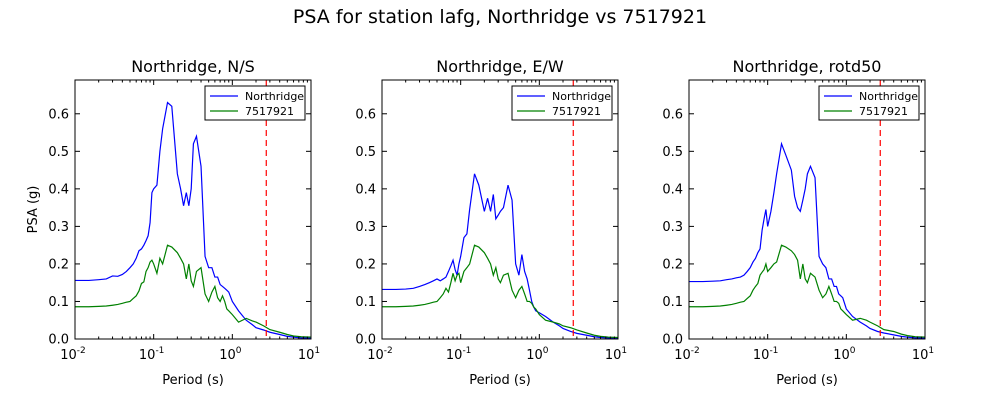 The width and height of the screenshot is (1000, 400). I want to click on subplot-title: Northridge, N/S, so click(193, 66).